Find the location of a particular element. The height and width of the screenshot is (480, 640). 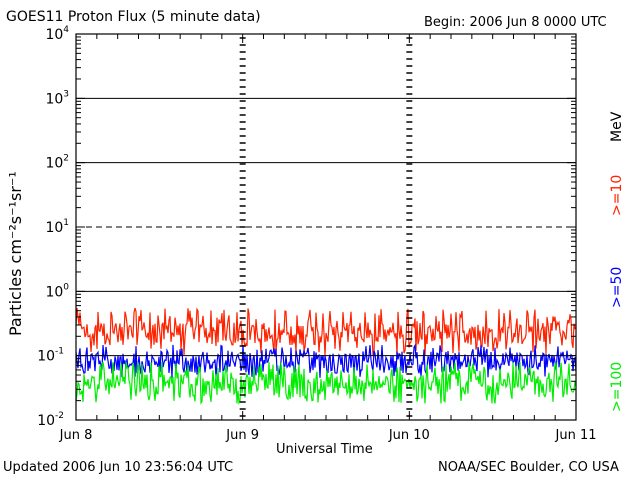

y-tick-label-4: 10⁰ is located at coordinates (57, 291).